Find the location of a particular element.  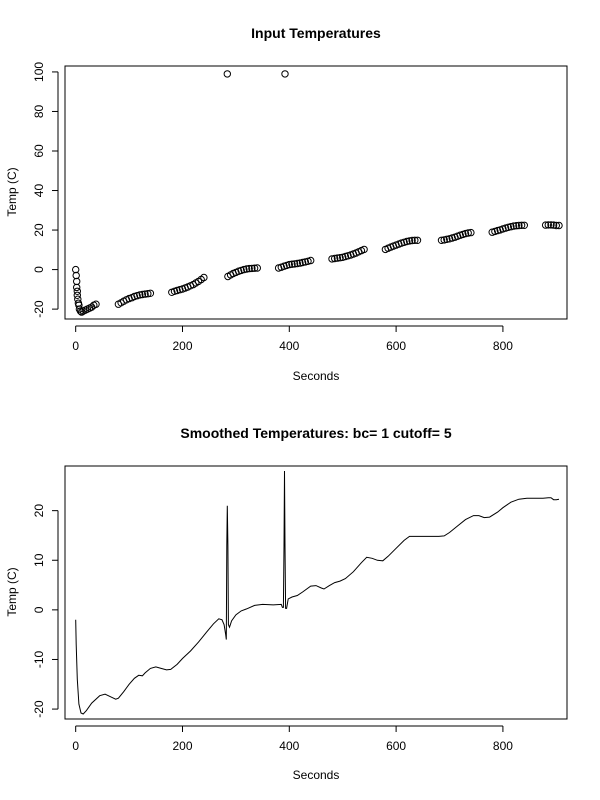

y-axis: -20 -10 0 10 20 is located at coordinates (45, 611).